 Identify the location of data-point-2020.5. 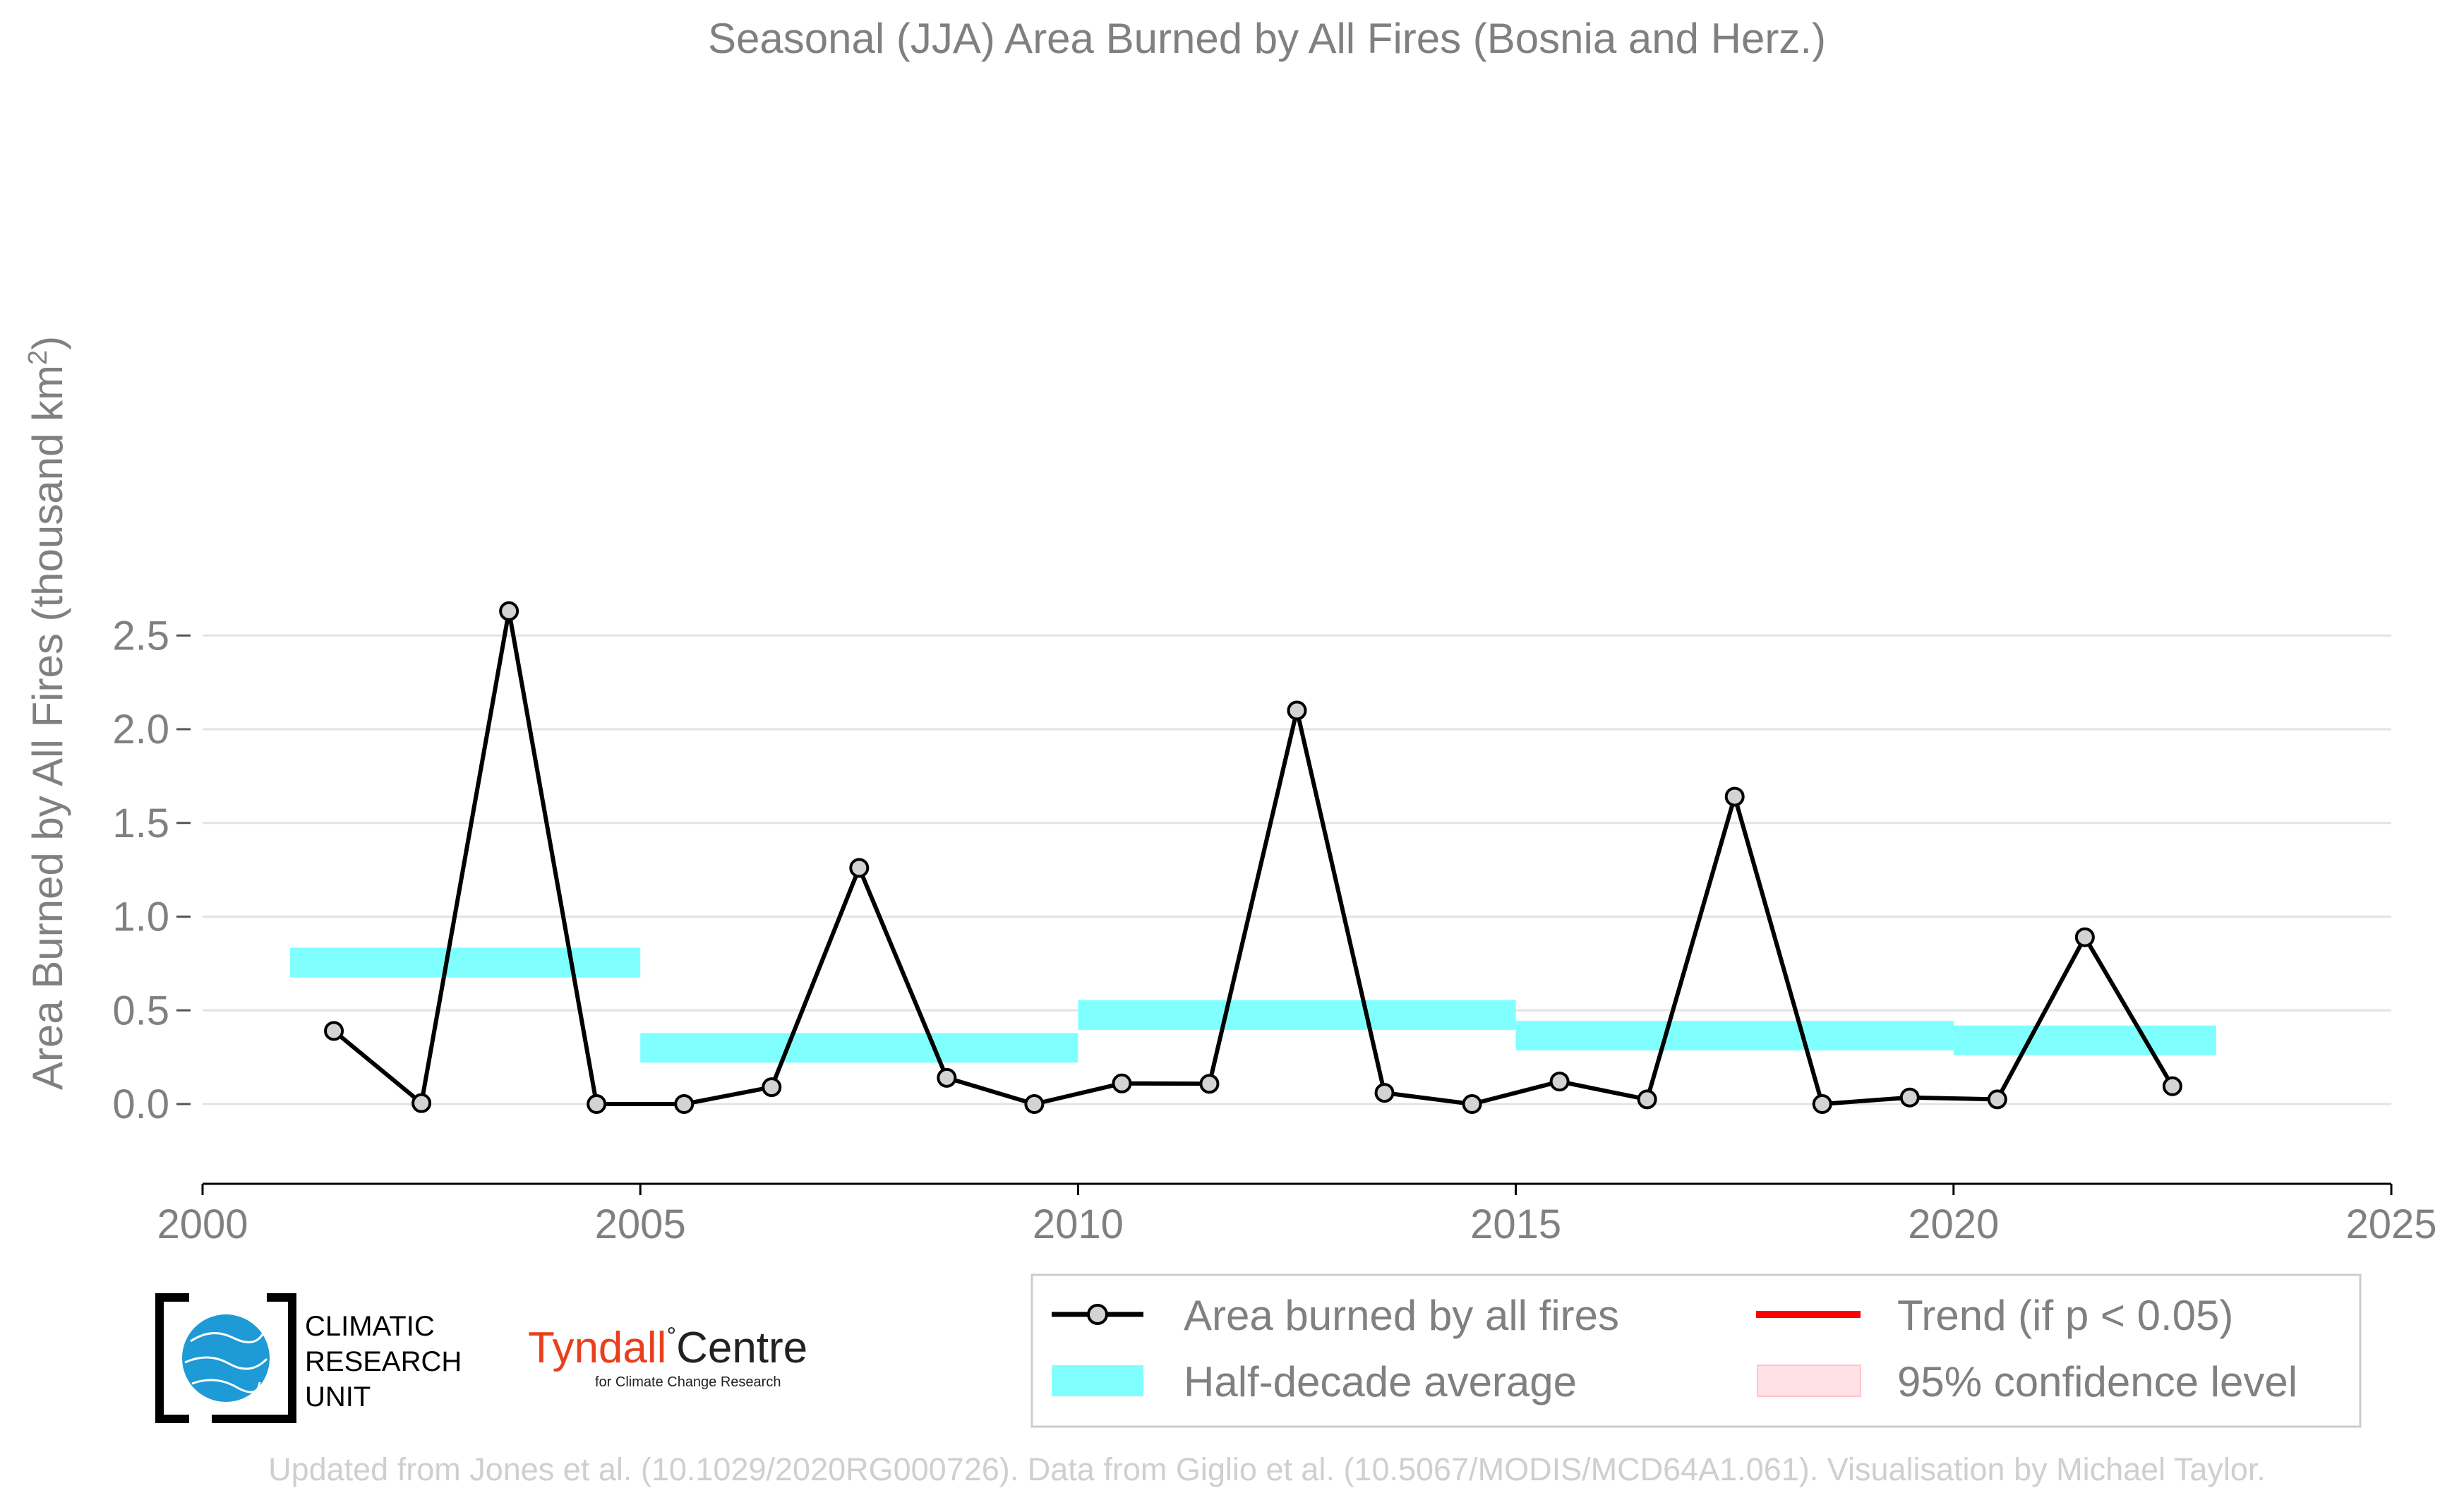
(1997, 1099).